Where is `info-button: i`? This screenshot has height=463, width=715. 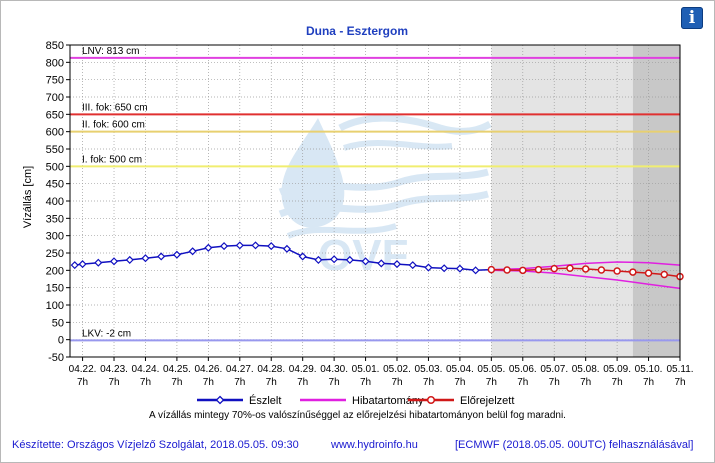
info-button: i is located at coordinates (692, 18).